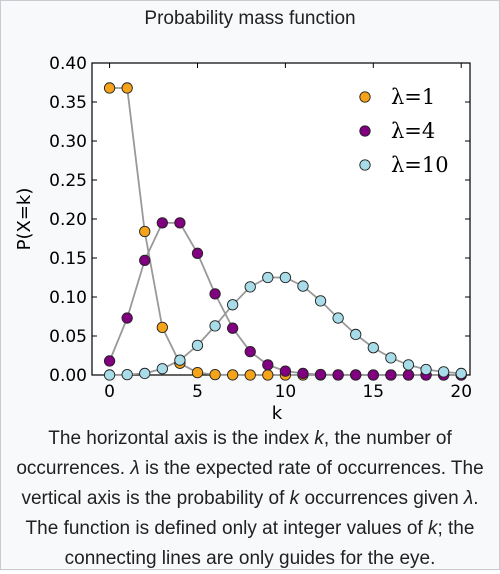 Image resolution: width=500 pixels, height=574 pixels. I want to click on caption-text: , the number of occurrences., so click(234, 453).